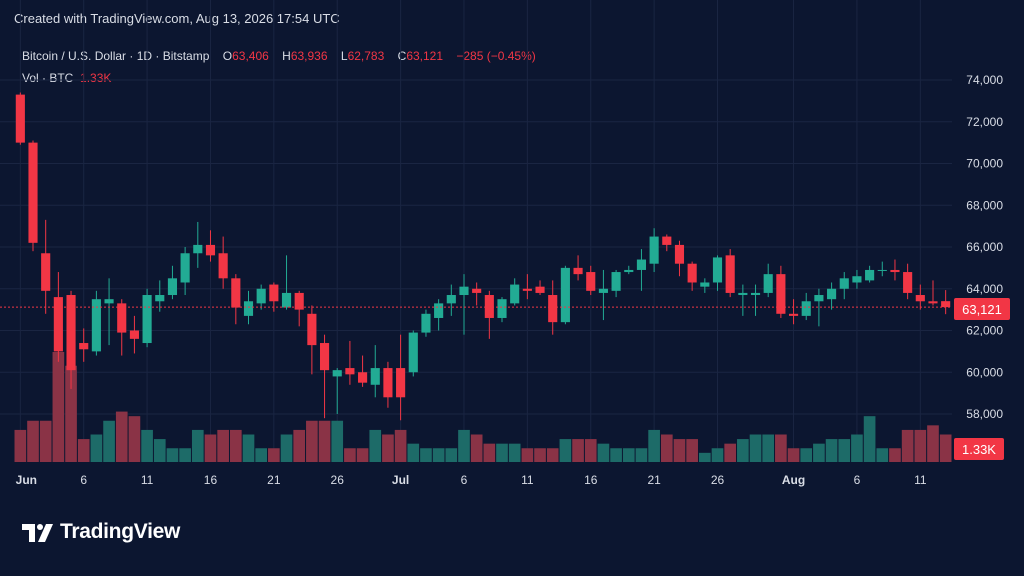  I want to click on y-axis-tick-label: 72,000, so click(984, 122).